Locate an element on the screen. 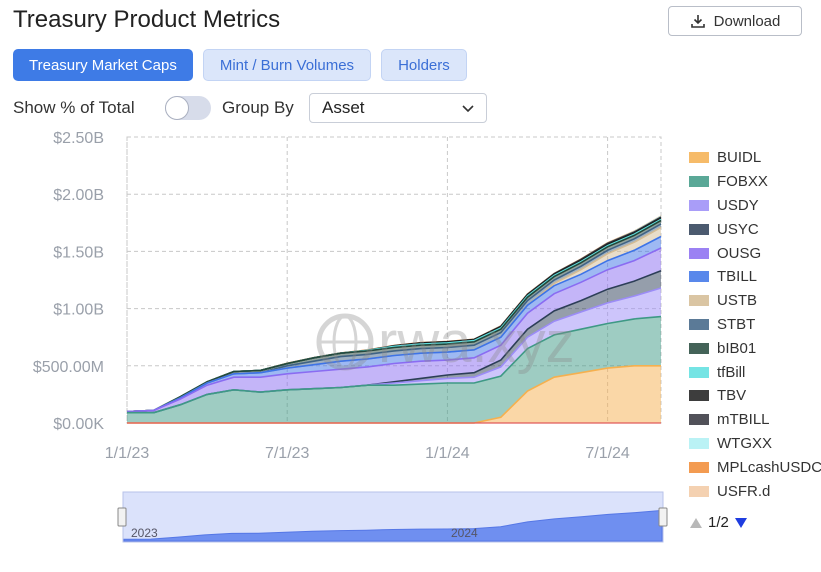 The width and height of the screenshot is (821, 572). tab-holders: Holders is located at coordinates (424, 65).